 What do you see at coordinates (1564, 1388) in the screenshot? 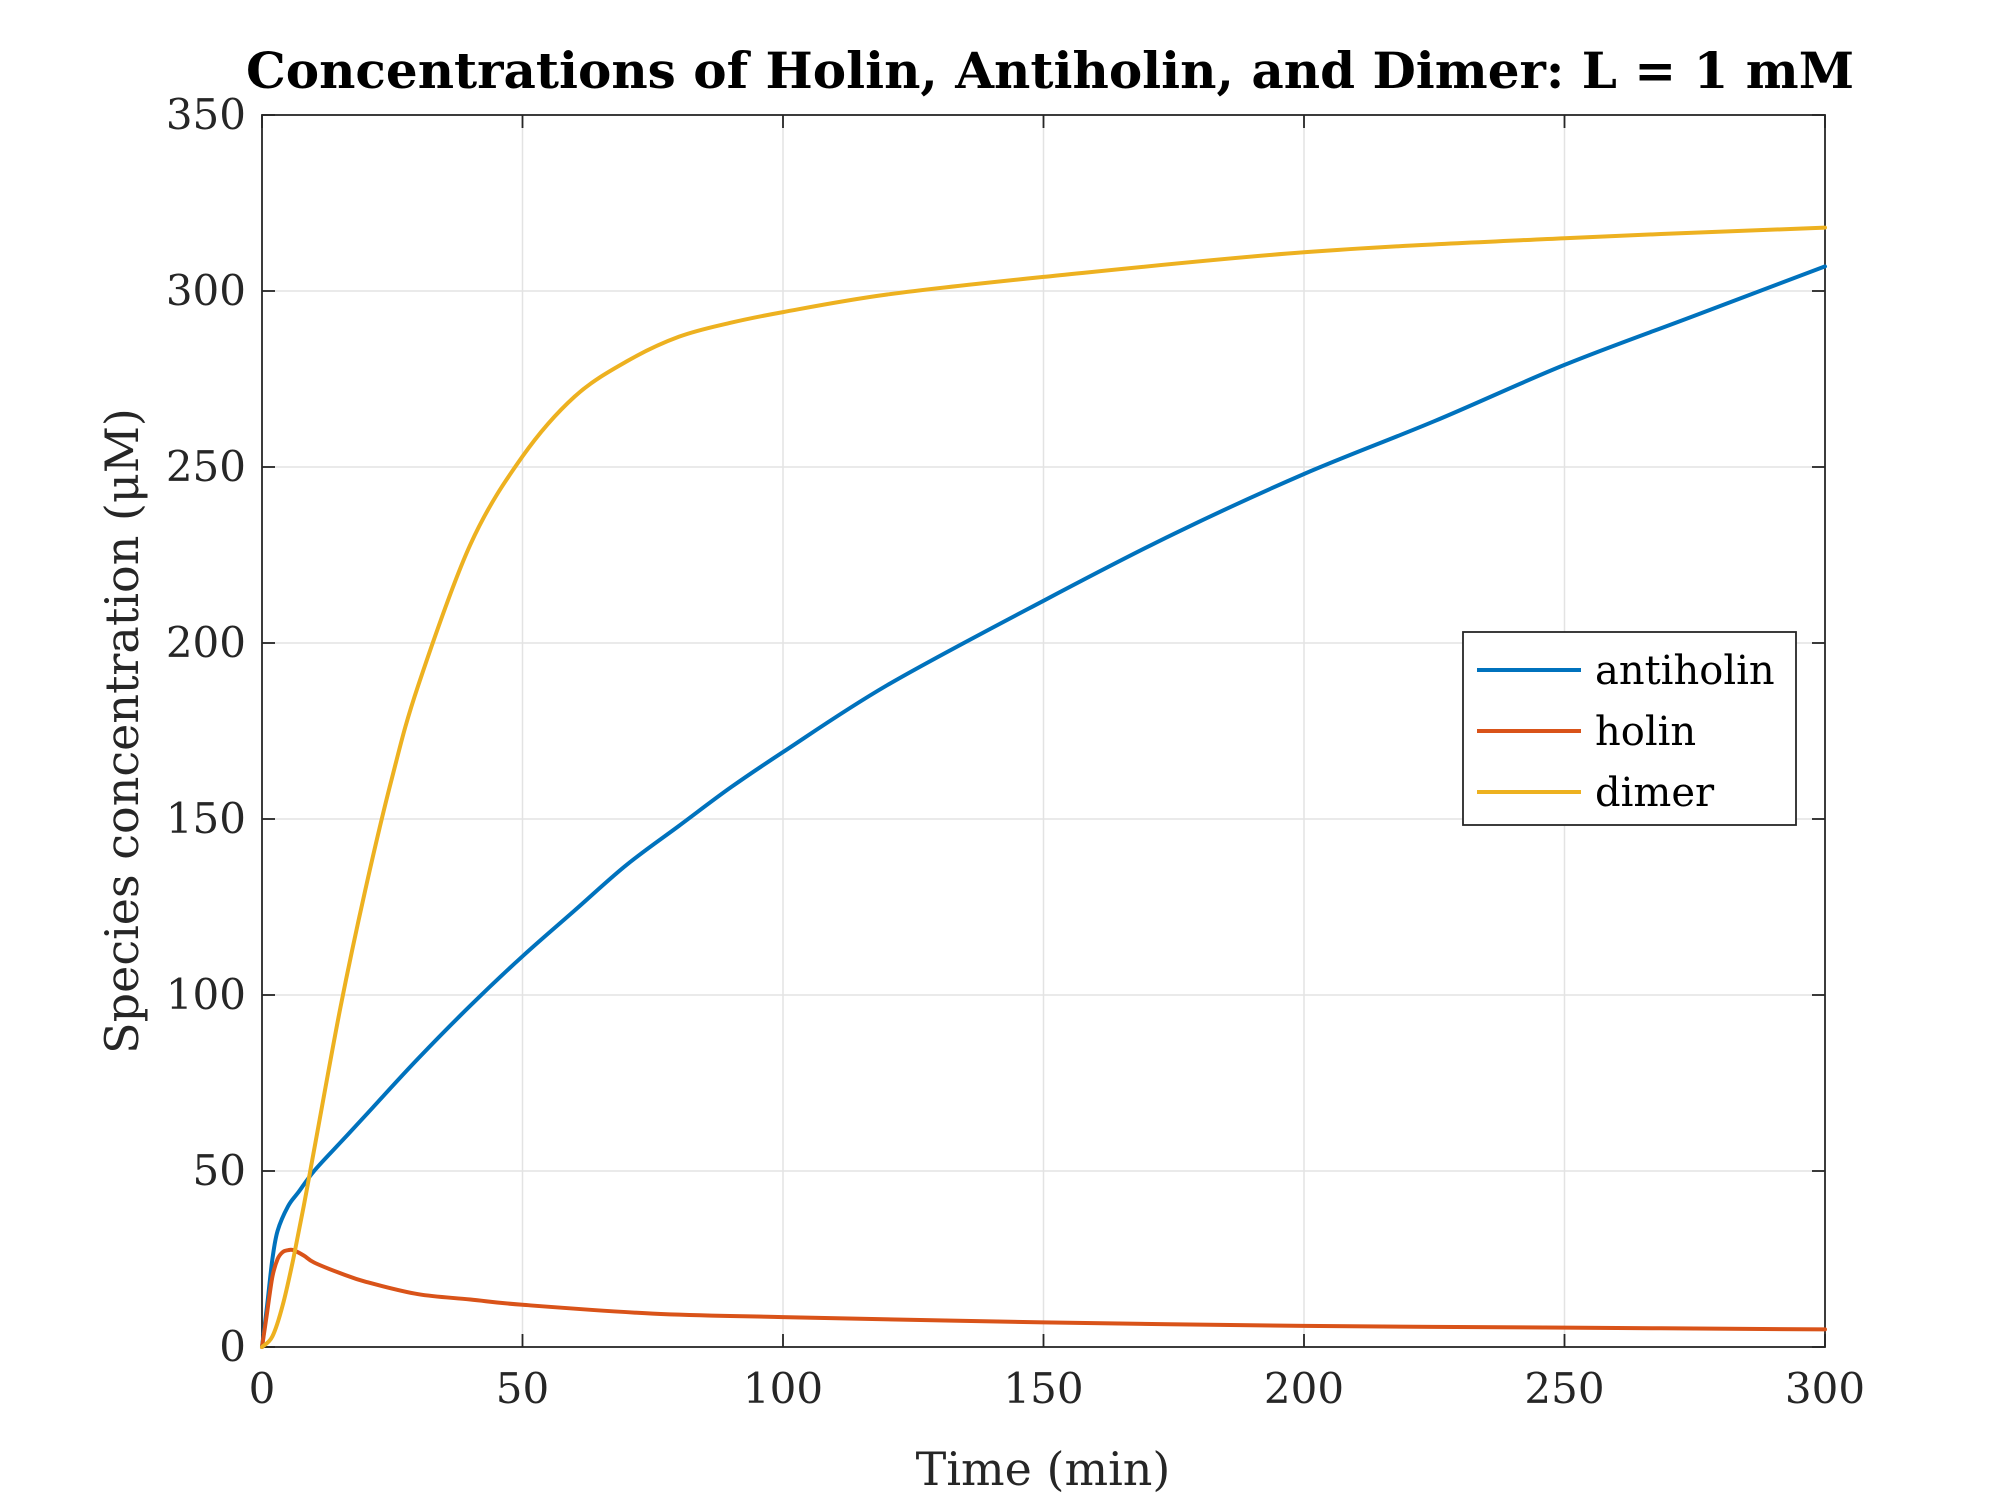
I see `x-tick-label: 250` at bounding box center [1564, 1388].